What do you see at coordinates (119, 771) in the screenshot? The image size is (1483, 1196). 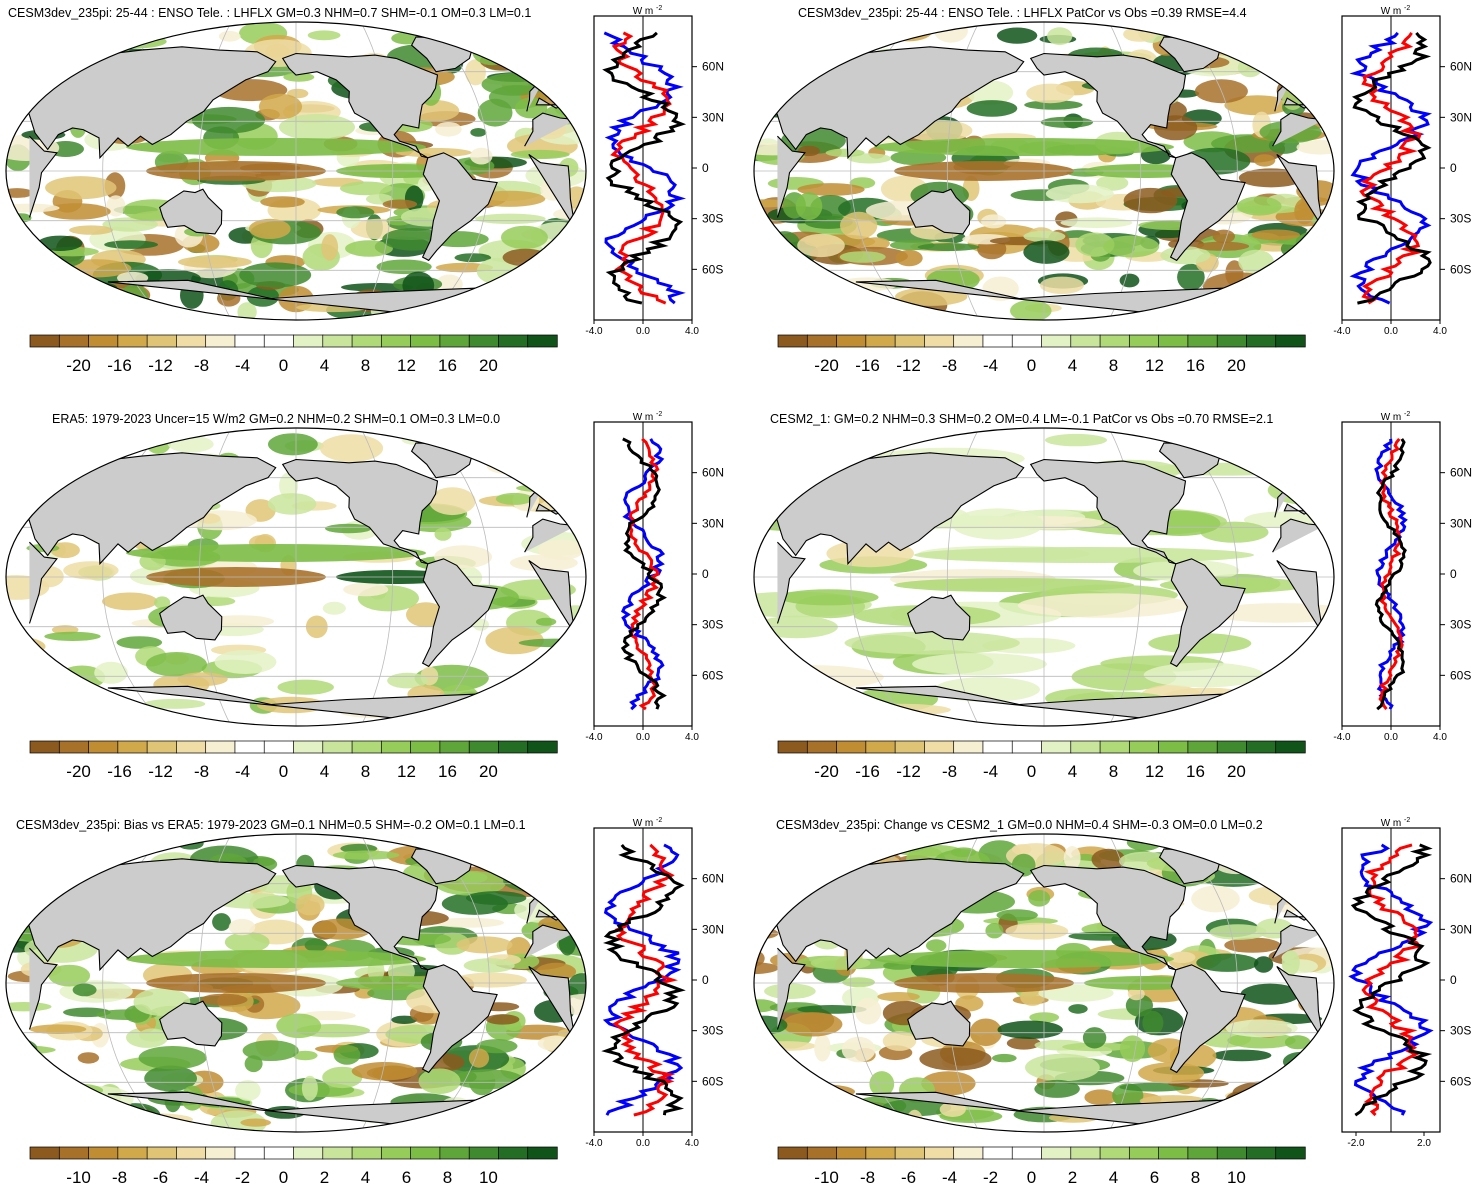 I see `colorbar-tick-label: -16` at bounding box center [119, 771].